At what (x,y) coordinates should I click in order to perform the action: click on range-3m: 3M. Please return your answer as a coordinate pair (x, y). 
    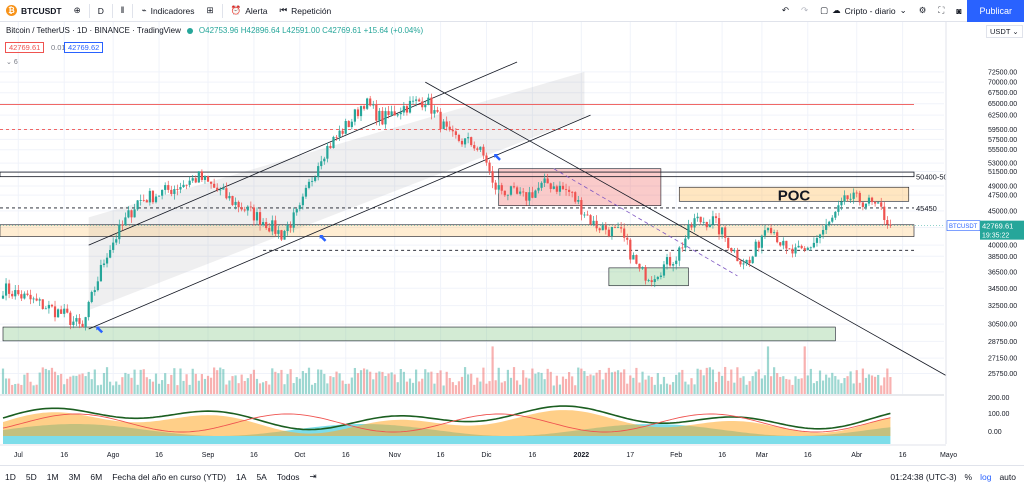
    Looking at the image, I should click on (74, 476).